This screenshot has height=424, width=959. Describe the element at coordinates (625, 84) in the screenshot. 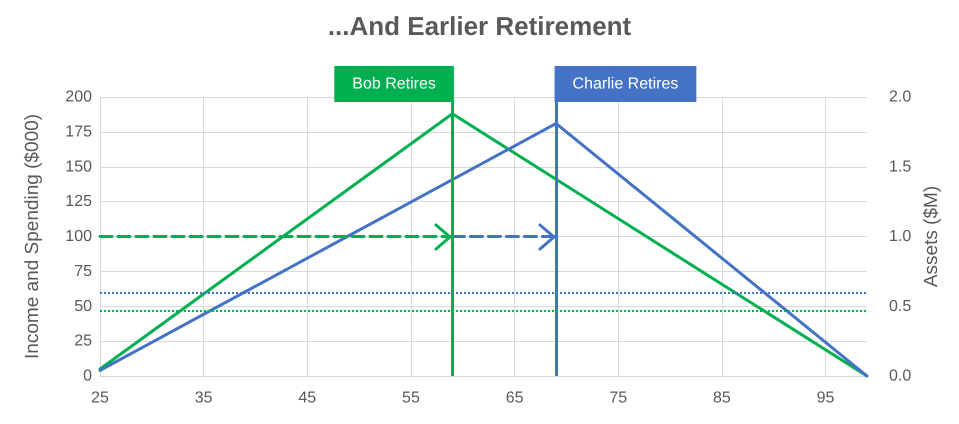

I see `ref-line-label: Charlie Retires` at that location.